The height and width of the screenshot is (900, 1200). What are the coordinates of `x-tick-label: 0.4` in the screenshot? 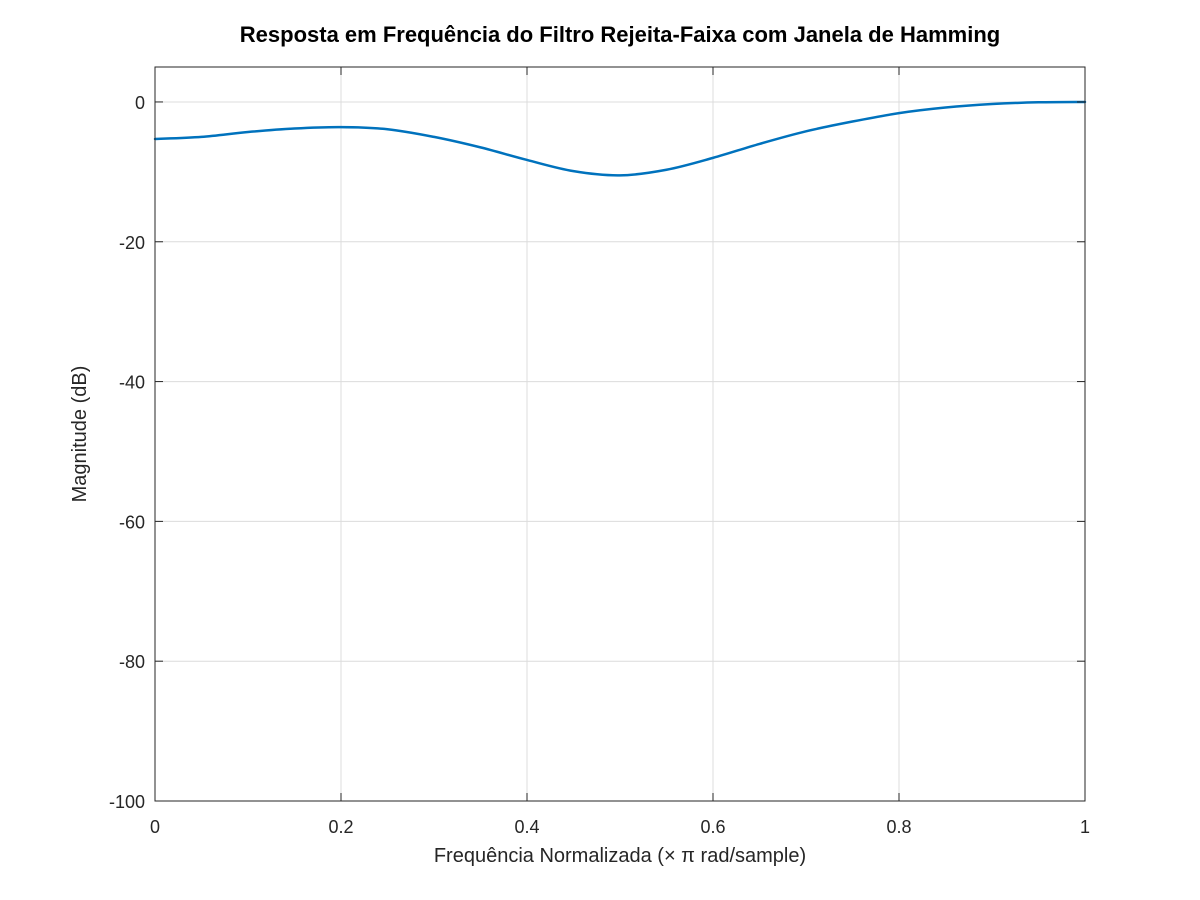 It's located at (526, 827).